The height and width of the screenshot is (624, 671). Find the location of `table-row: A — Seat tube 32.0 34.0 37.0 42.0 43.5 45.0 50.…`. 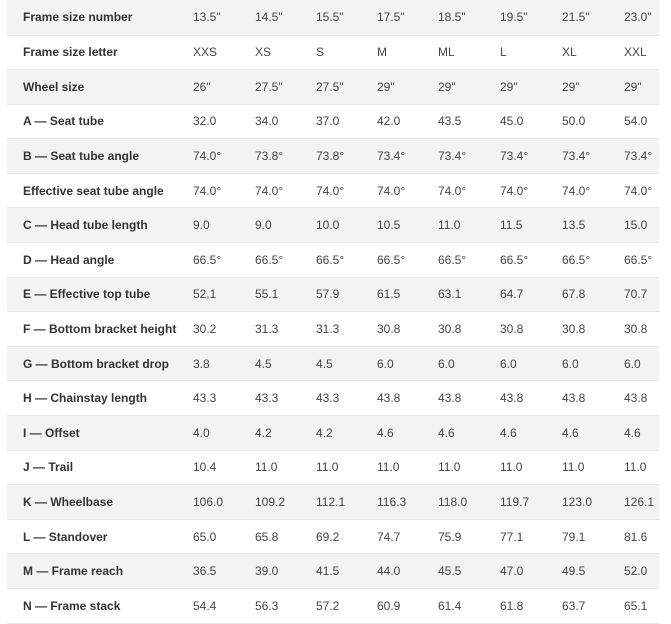

table-row: A — Seat tube 32.0 34.0 37.0 42.0 43.5 45.0 50.… is located at coordinates (333, 122).